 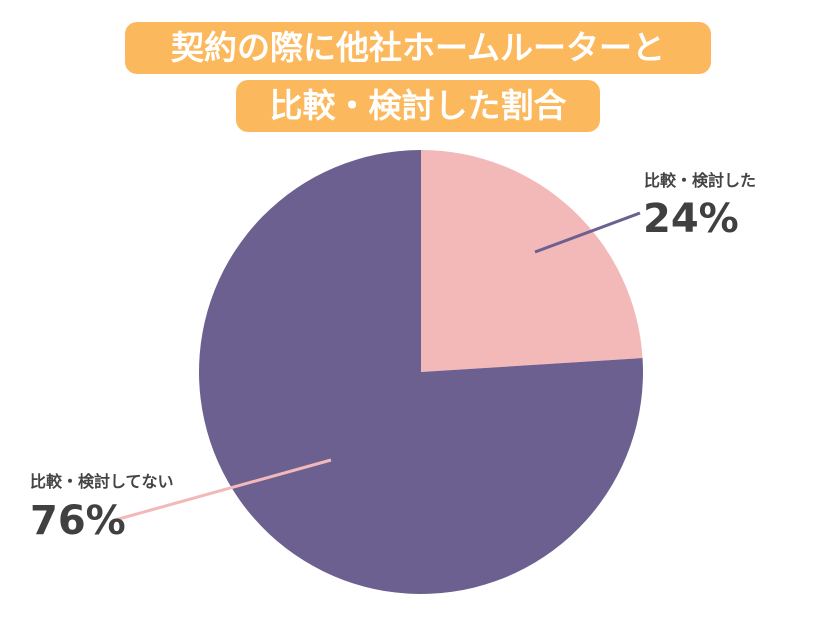 What do you see at coordinates (418, 106) in the screenshot?
I see `chart-title-line-2: 比較・検討した割合` at bounding box center [418, 106].